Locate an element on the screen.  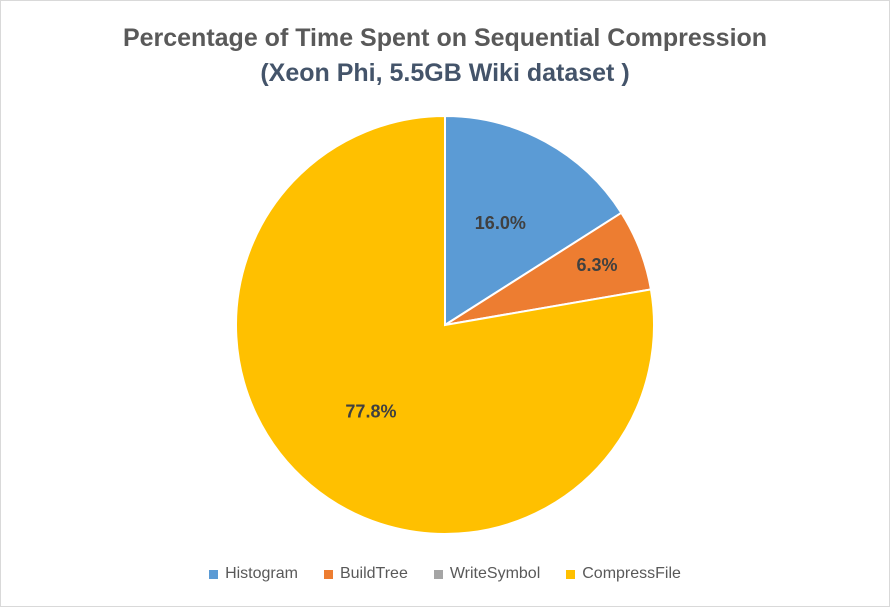
legend-item-histogram: Histogram is located at coordinates (253, 574).